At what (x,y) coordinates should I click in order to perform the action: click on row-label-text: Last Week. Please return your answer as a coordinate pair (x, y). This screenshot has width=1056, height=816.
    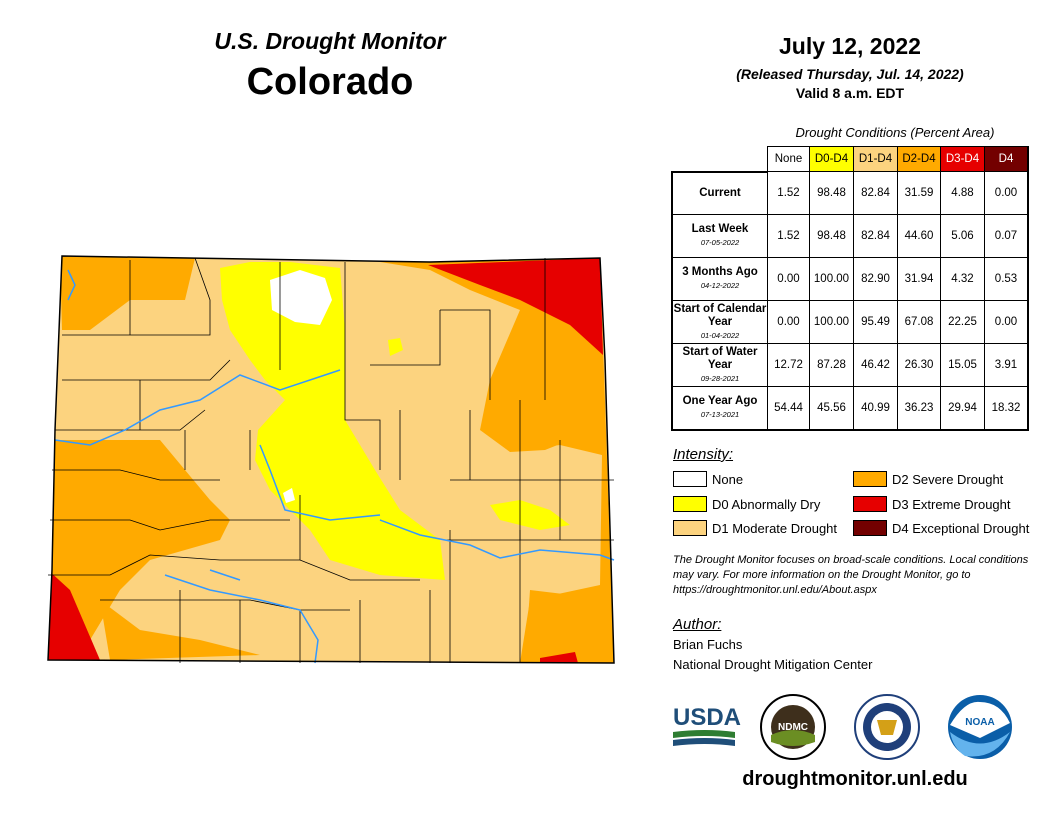
    Looking at the image, I should click on (720, 229).